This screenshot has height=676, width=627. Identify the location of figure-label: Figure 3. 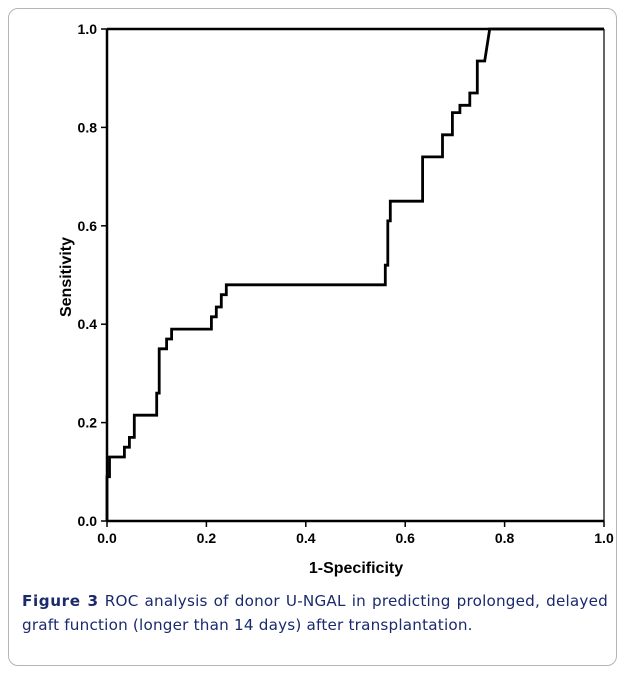
(60, 601).